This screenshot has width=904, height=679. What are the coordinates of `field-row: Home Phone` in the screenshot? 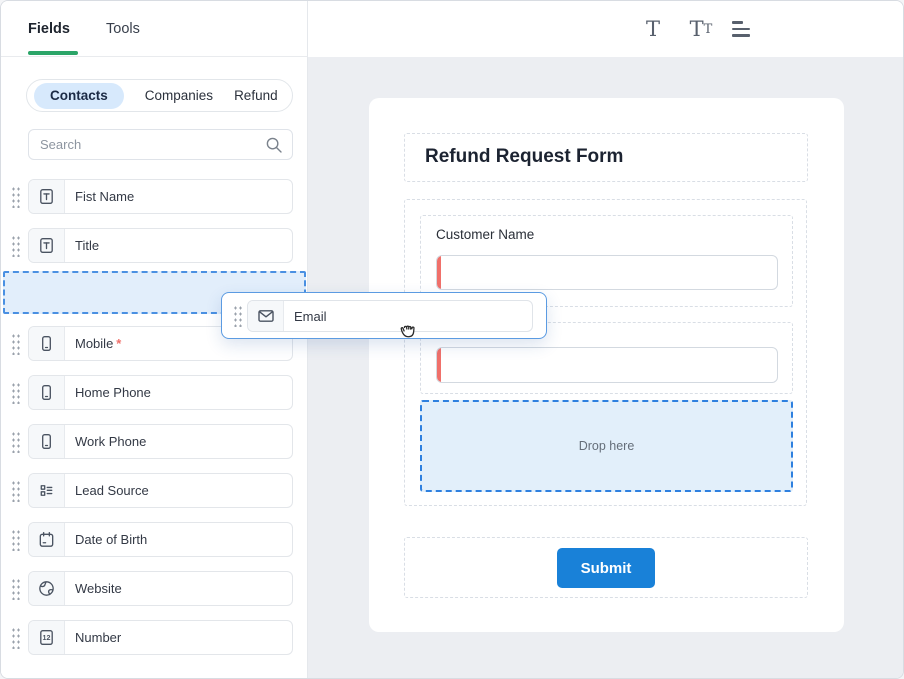 It's located at (154, 392).